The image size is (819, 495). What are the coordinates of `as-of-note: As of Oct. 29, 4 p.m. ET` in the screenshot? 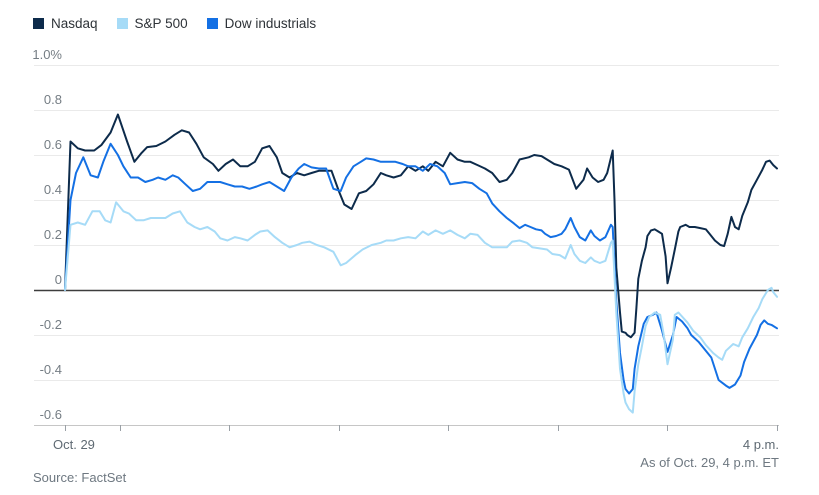 It's located at (709, 462).